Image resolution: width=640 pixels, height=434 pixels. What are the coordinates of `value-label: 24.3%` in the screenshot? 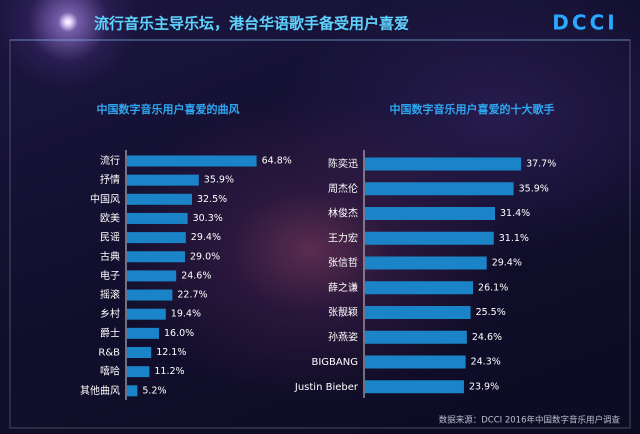 It's located at (486, 362).